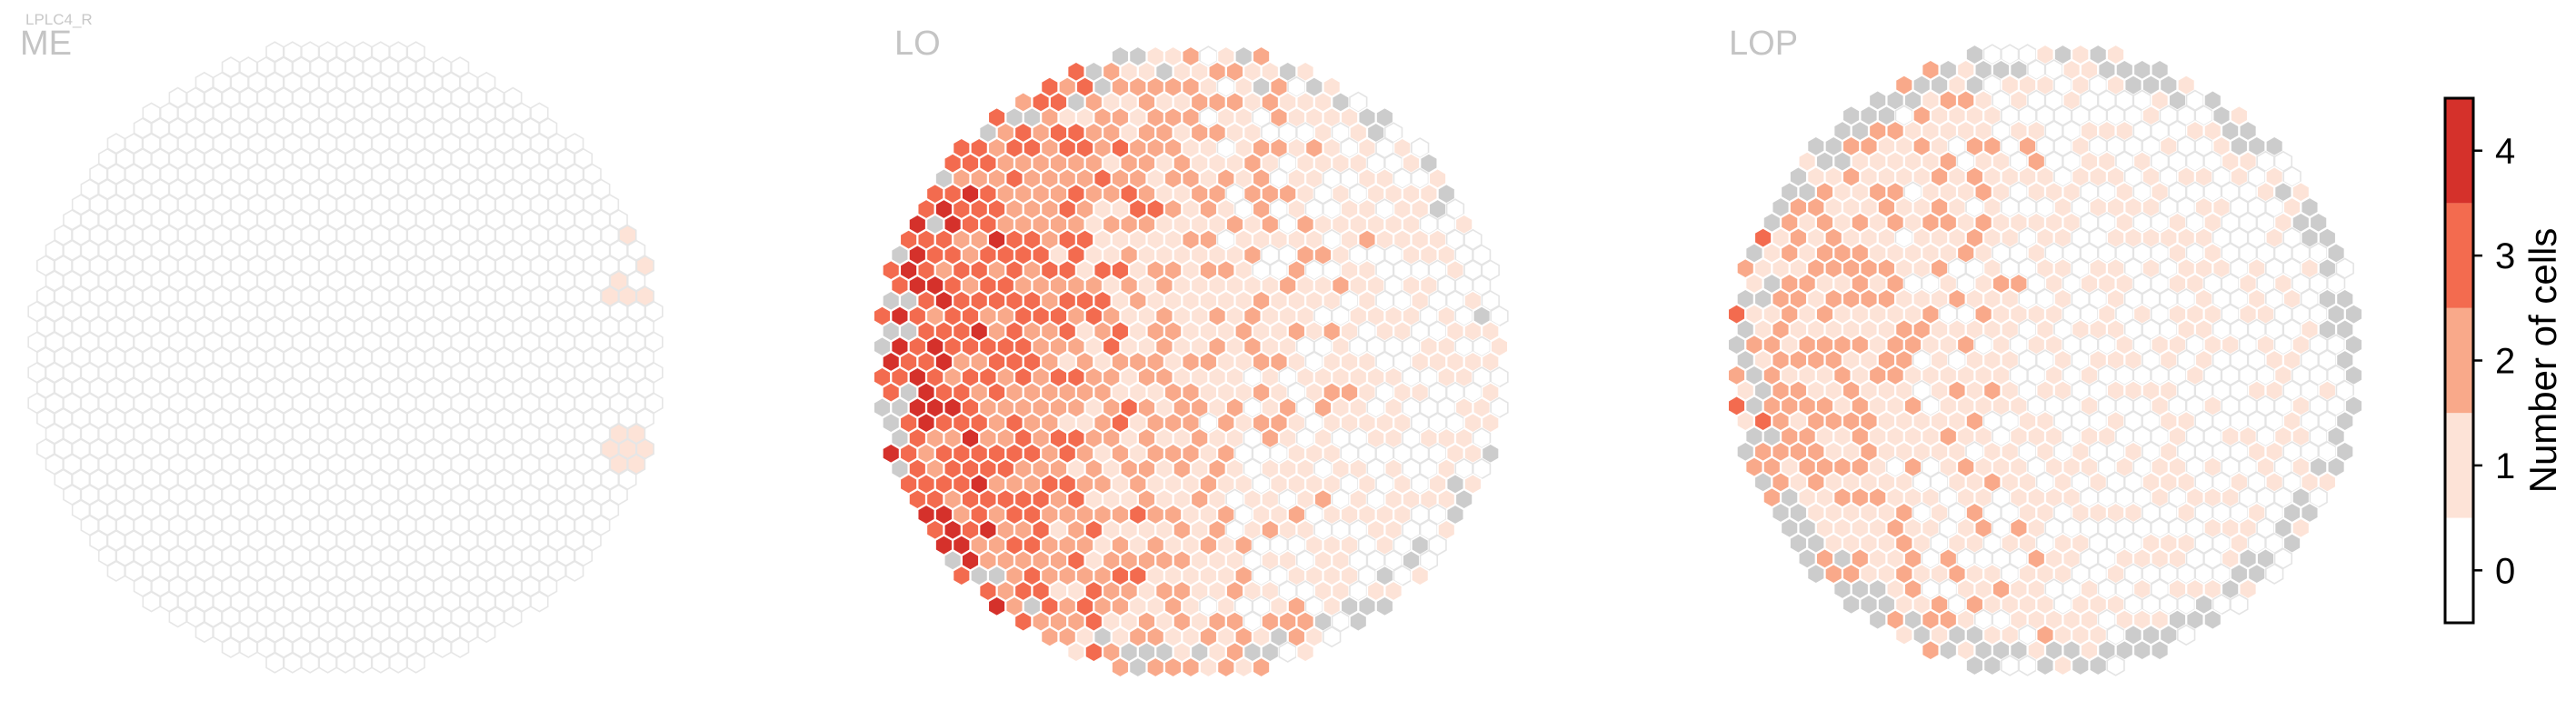 The width and height of the screenshot is (2576, 721). Describe the element at coordinates (918, 44) in the screenshot. I see `panel-title-lo: LO` at that location.